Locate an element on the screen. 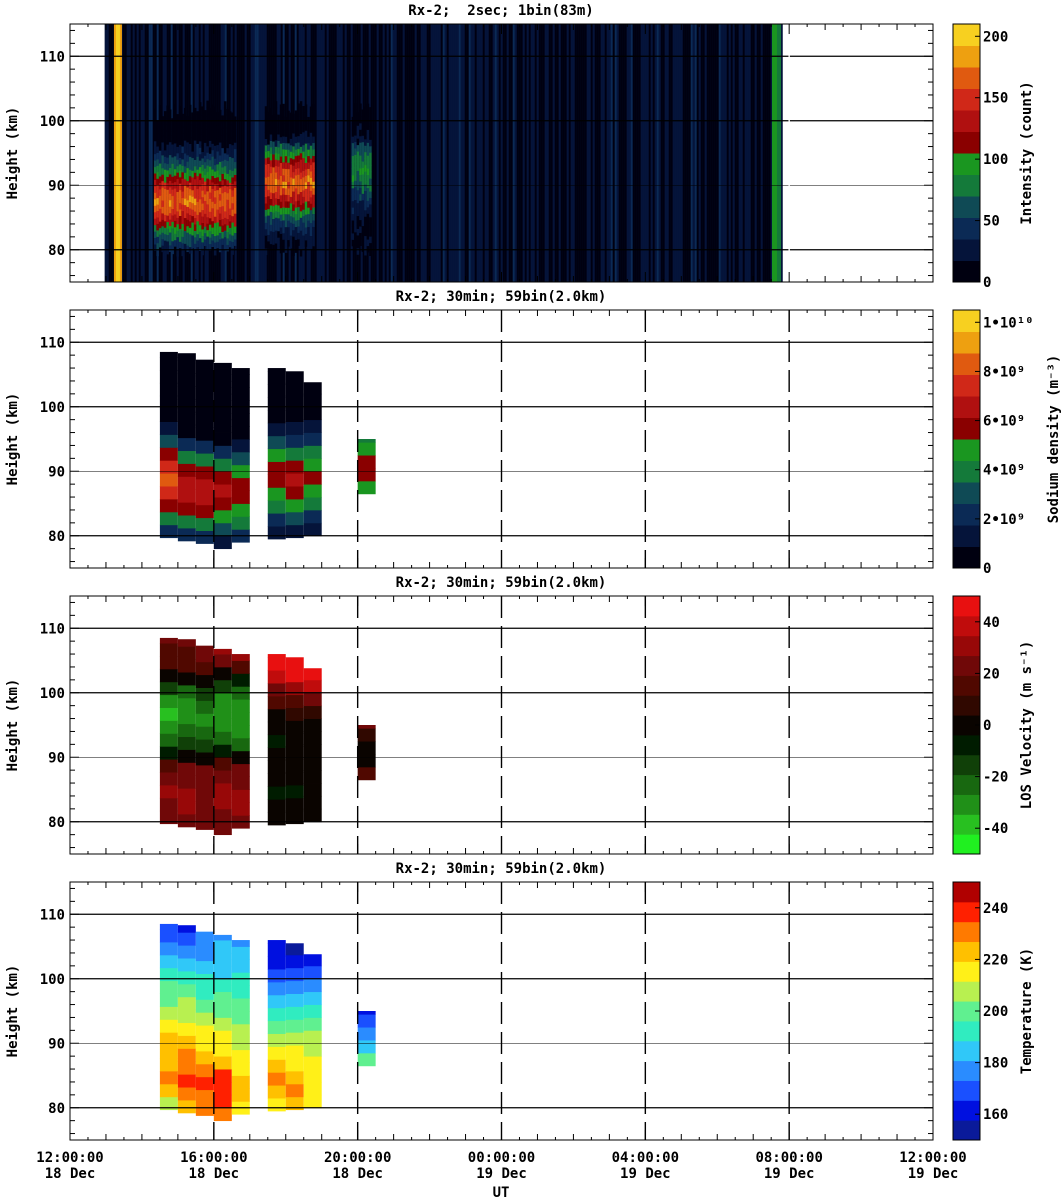  colorbar-frame is located at coordinates (966, 439).